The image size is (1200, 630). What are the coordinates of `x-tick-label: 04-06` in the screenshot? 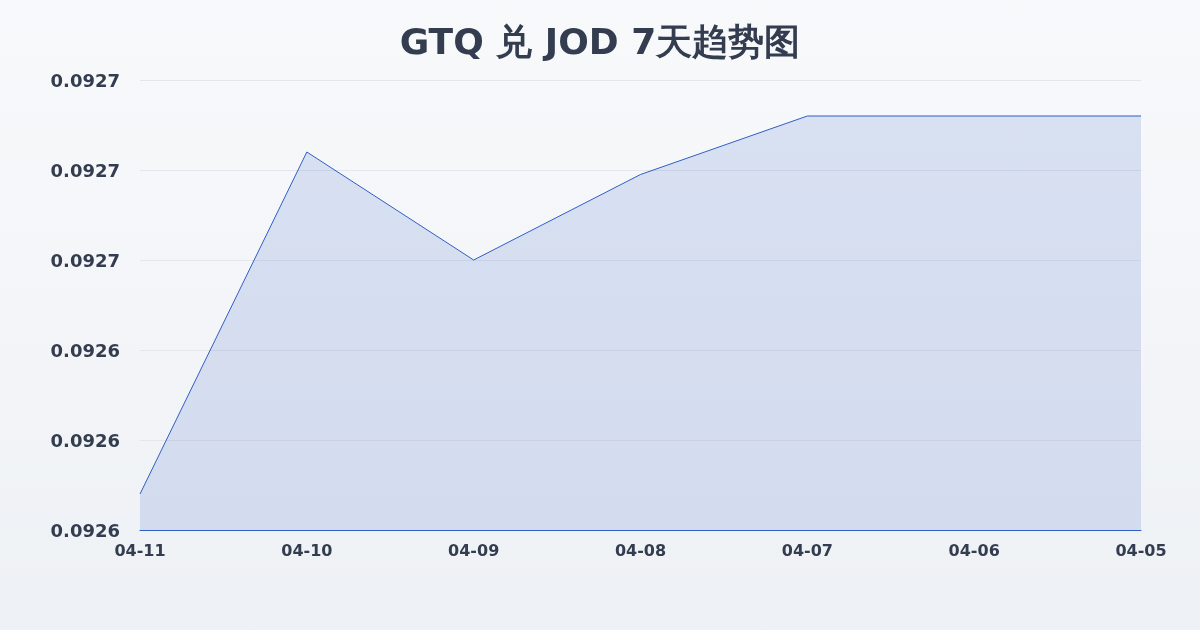 It's located at (974, 550).